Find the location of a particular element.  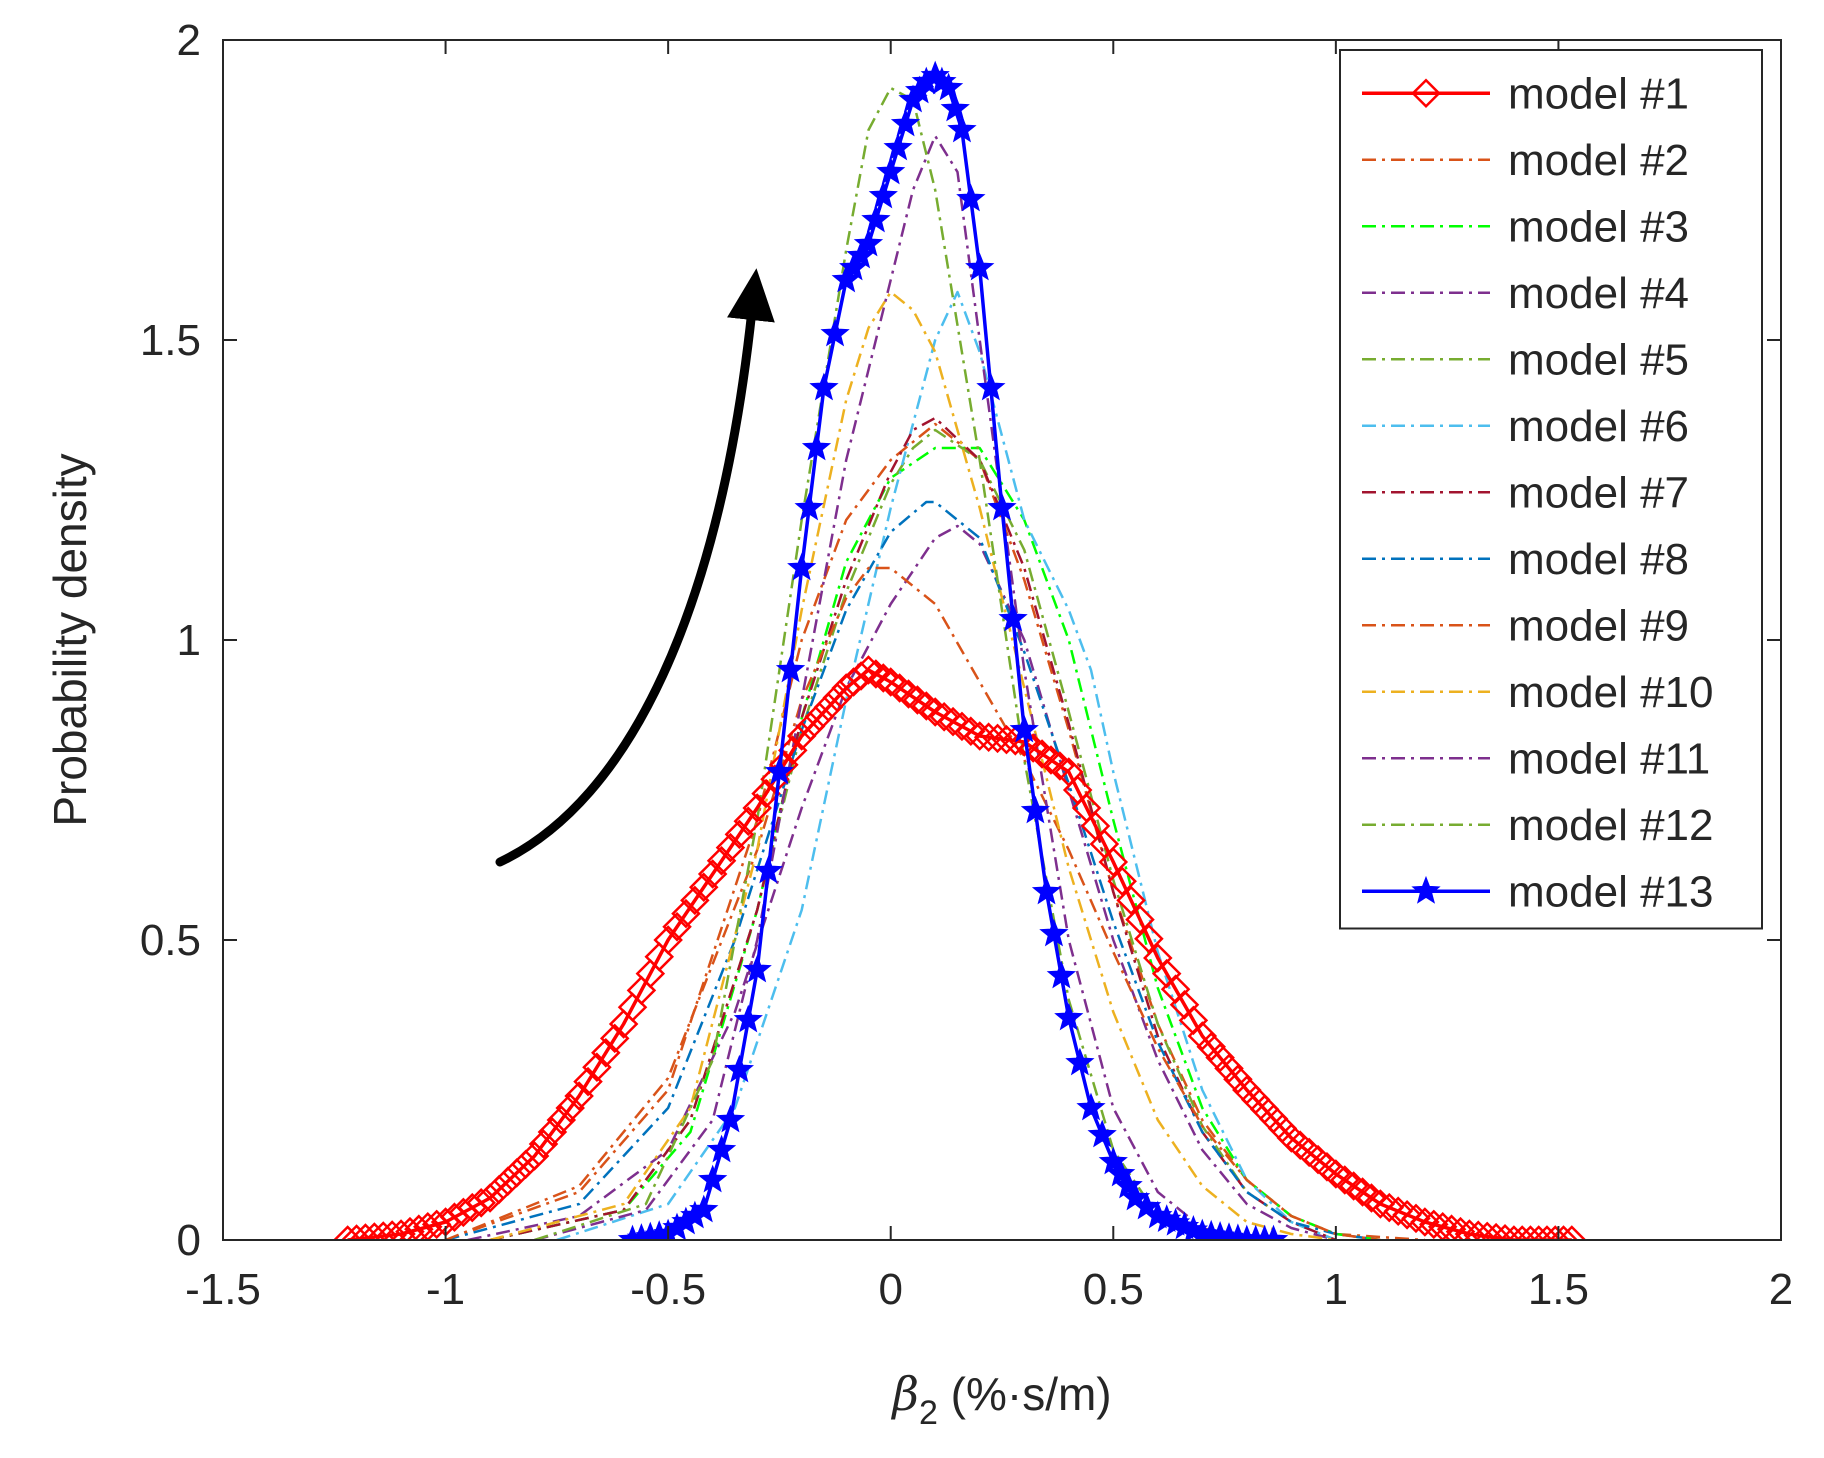

y-tick-label: 2 is located at coordinates (189, 40).